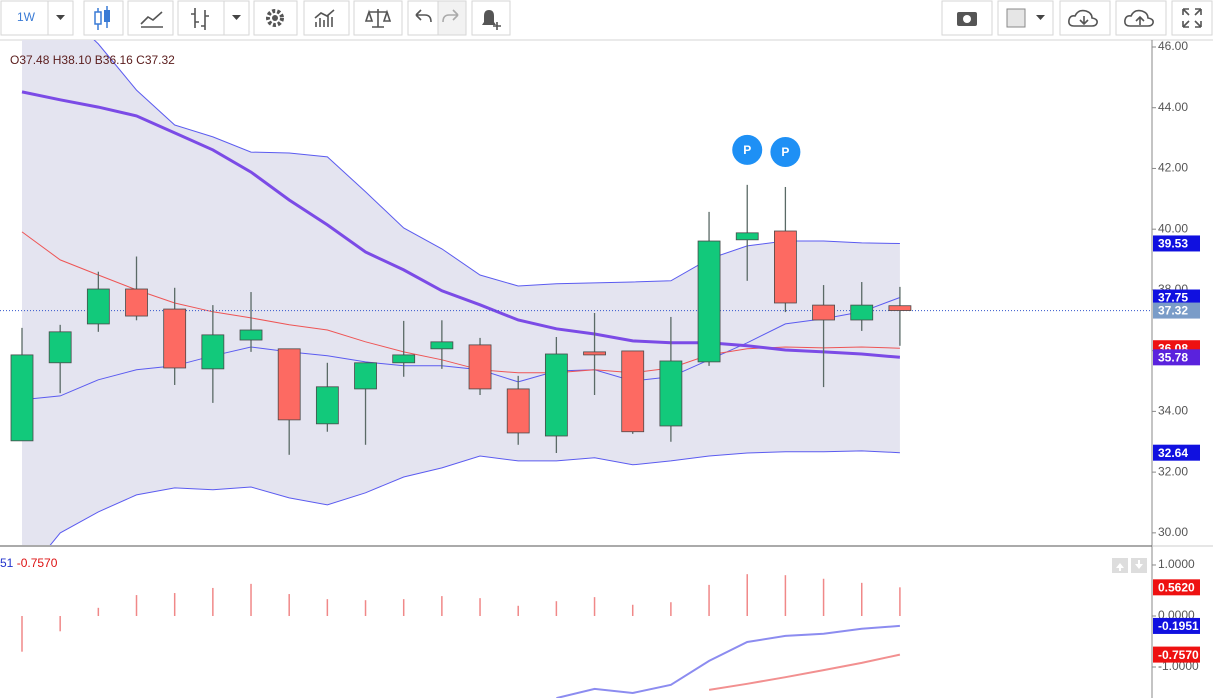  I want to click on y-tick-label: 1.0000, so click(1176, 564).